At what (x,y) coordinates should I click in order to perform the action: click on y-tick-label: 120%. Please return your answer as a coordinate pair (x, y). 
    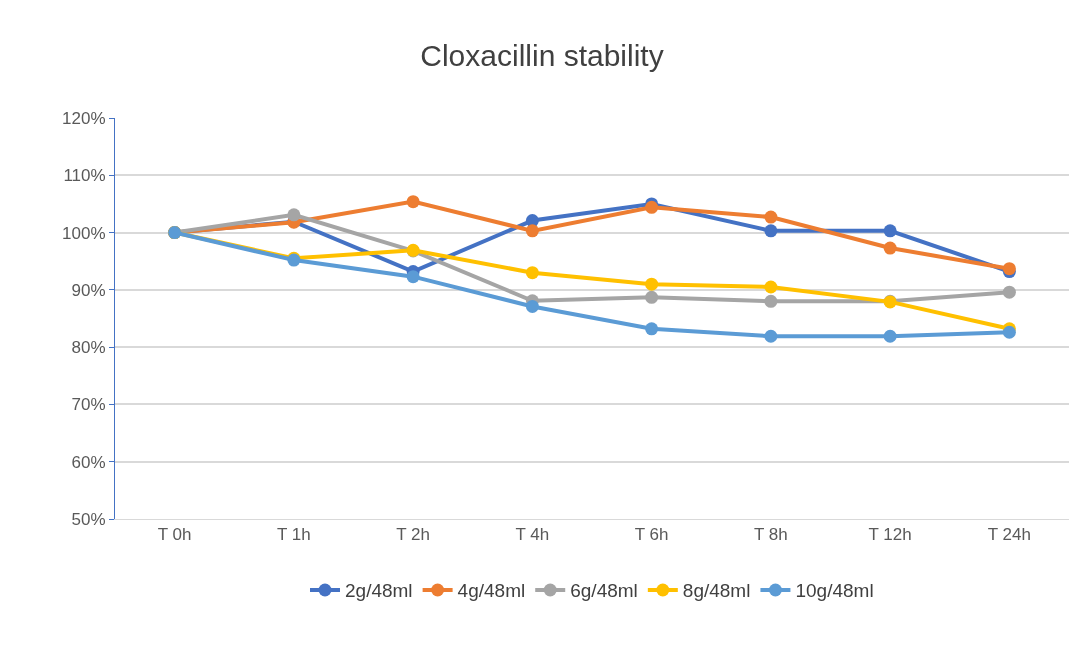
    Looking at the image, I should click on (84, 118).